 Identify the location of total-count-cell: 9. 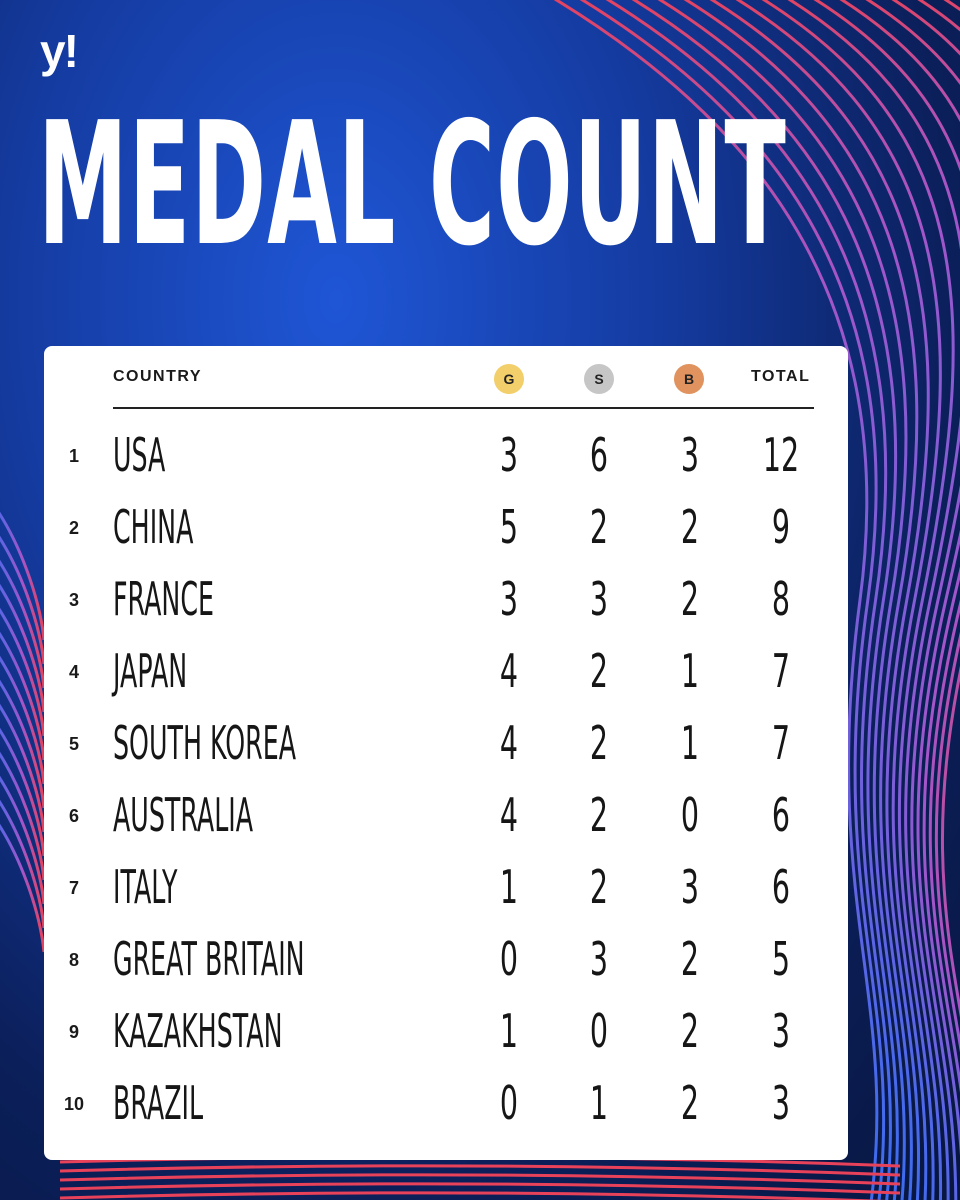
(781, 527).